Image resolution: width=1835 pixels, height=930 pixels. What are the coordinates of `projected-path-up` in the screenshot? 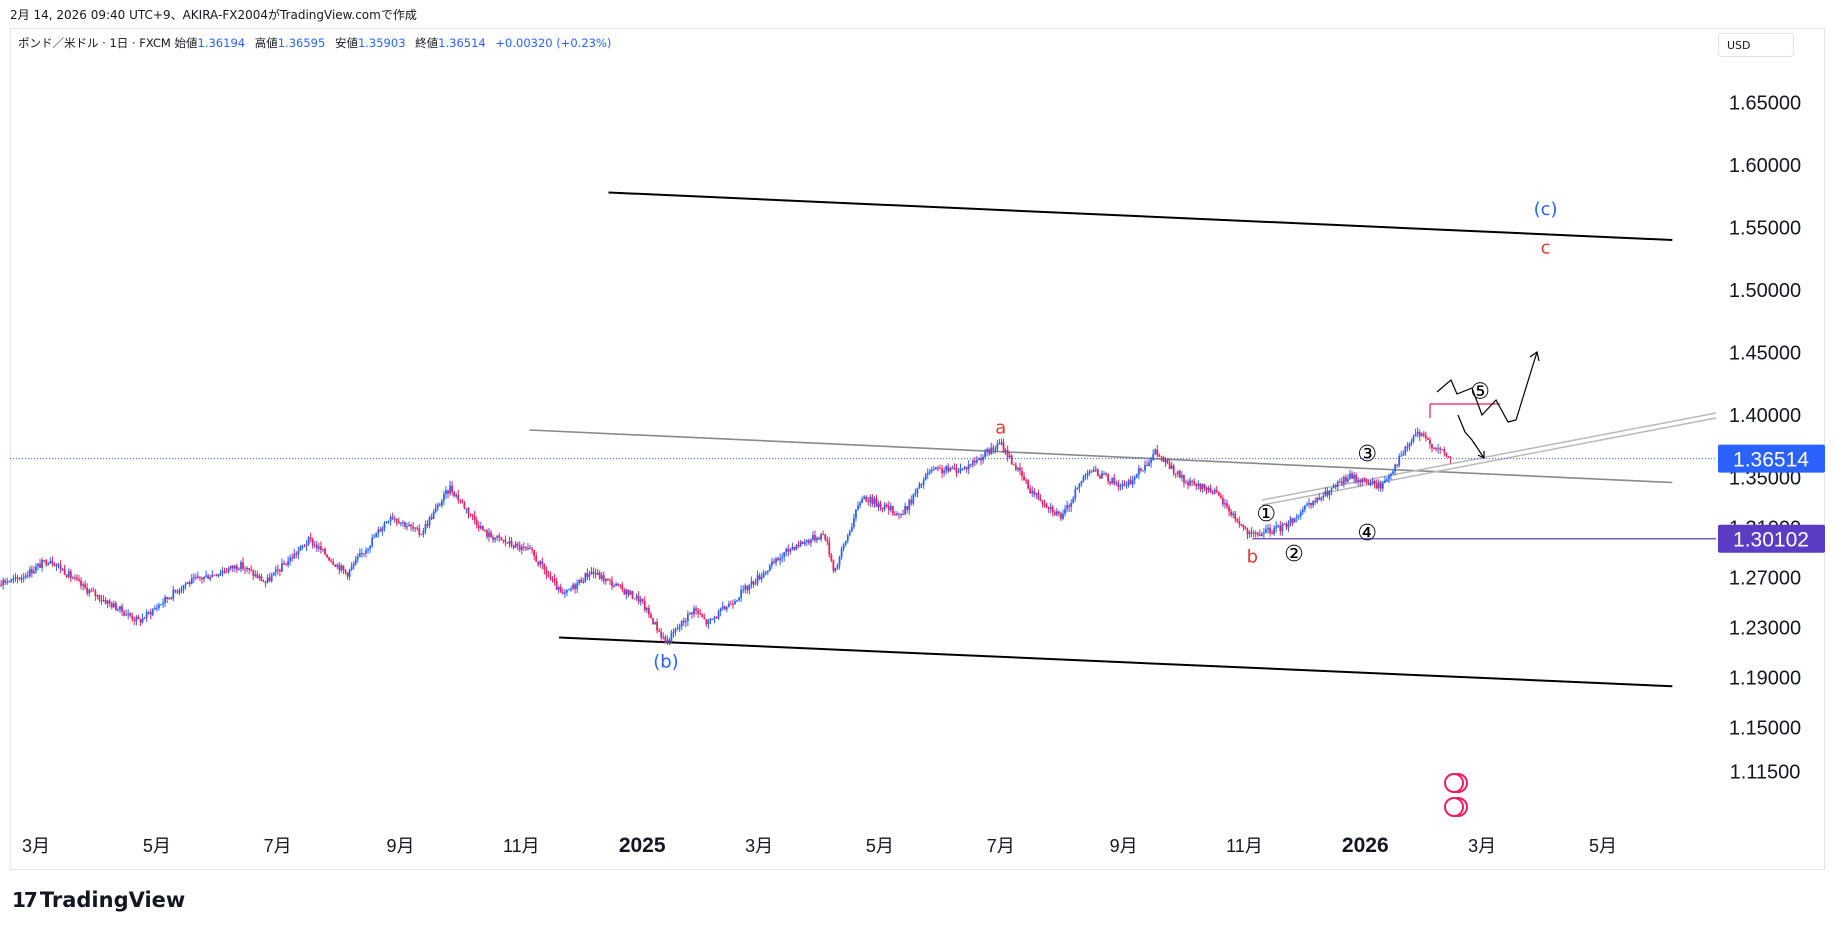 It's located at (1487, 387).